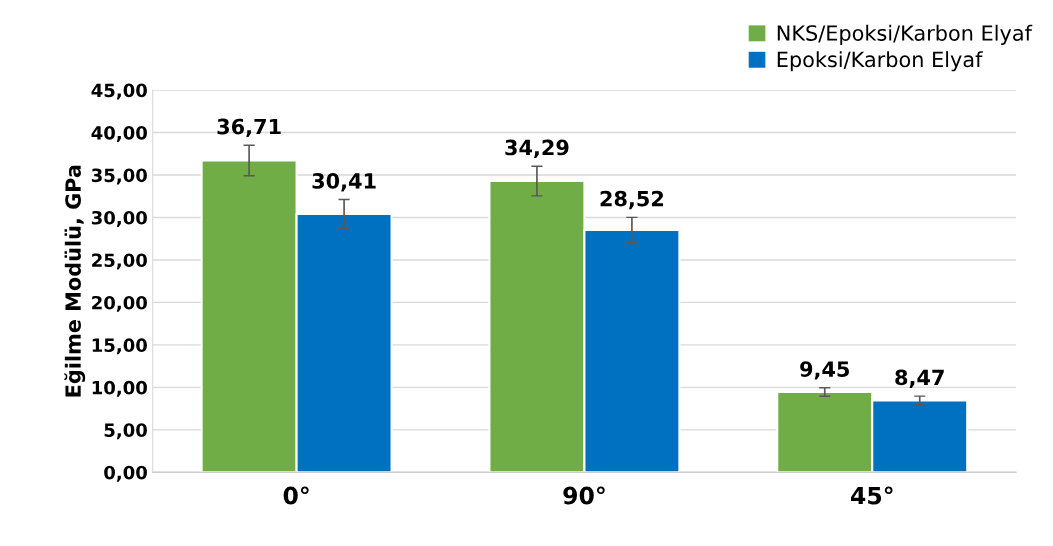  I want to click on x-tick-label: 0°, so click(296, 495).